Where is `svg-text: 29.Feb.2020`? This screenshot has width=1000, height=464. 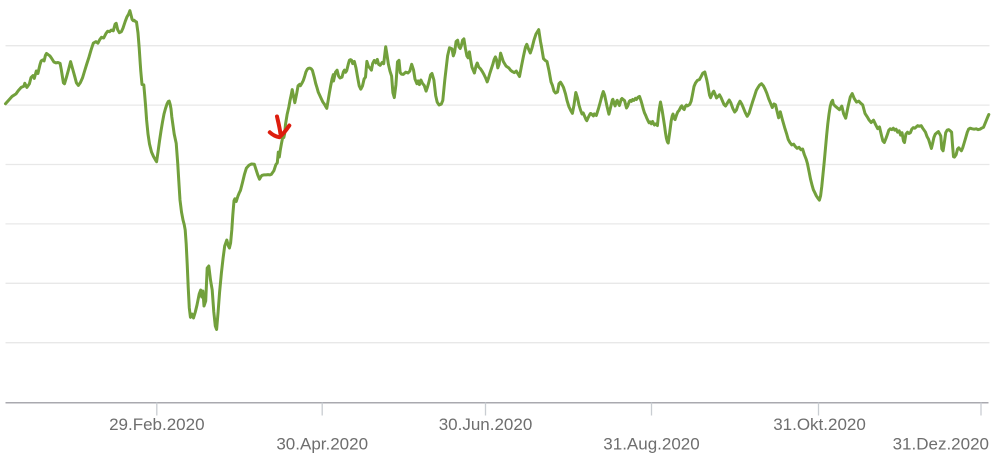
svg-text: 29.Feb.2020 is located at coordinates (156, 424).